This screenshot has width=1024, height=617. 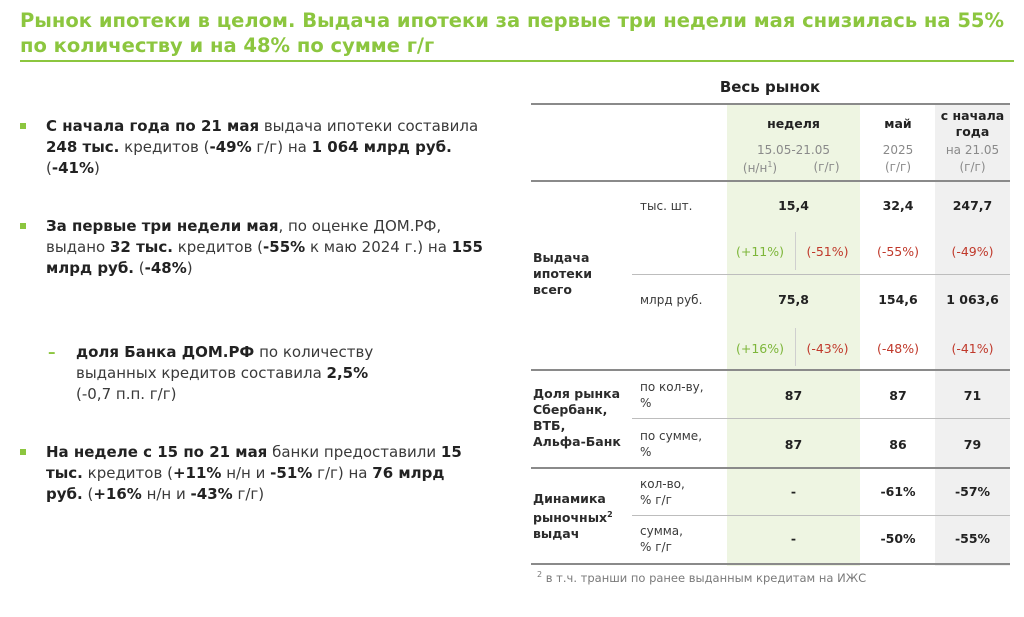 What do you see at coordinates (770, 564) in the screenshot?
I see `table-bottom-rule` at bounding box center [770, 564].